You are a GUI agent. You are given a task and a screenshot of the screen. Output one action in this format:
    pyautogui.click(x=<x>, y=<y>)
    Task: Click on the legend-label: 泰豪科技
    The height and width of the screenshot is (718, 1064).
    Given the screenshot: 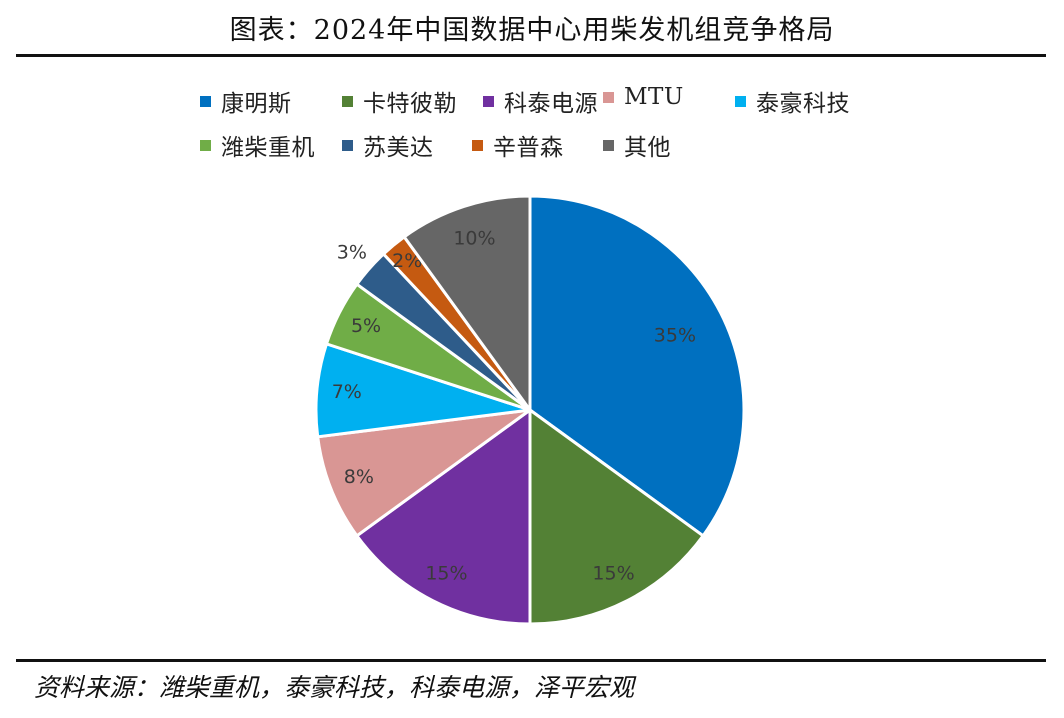 What is the action you would take?
    pyautogui.click(x=803, y=104)
    